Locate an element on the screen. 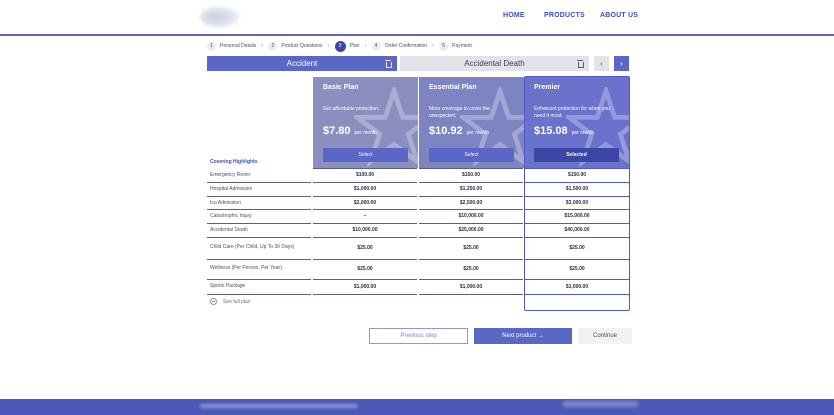  site-footer is located at coordinates (417, 407).